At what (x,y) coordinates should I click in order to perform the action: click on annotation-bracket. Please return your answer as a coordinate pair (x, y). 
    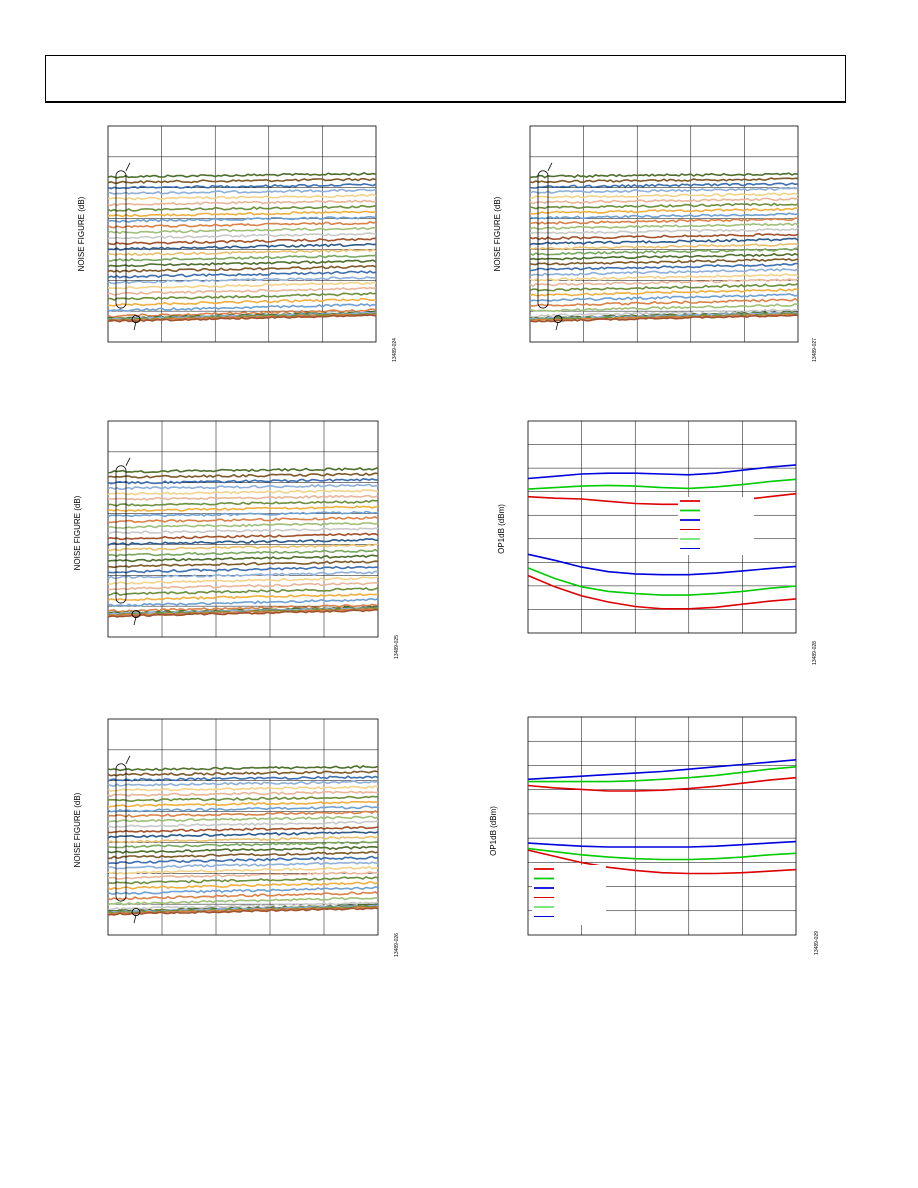
    Looking at the image, I should click on (128, 839).